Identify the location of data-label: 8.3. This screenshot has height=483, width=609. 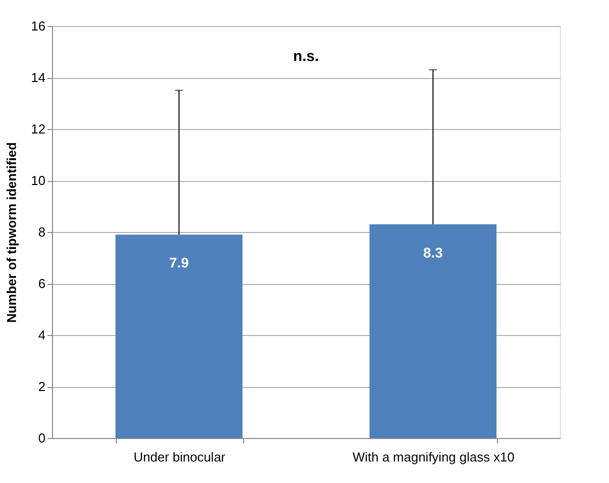
(433, 252).